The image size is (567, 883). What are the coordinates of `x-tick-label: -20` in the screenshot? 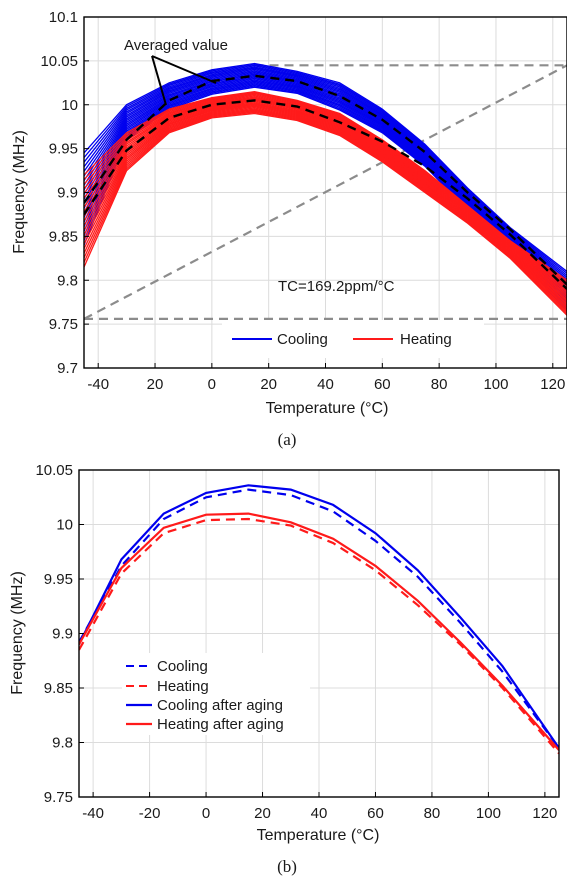 It's located at (150, 813).